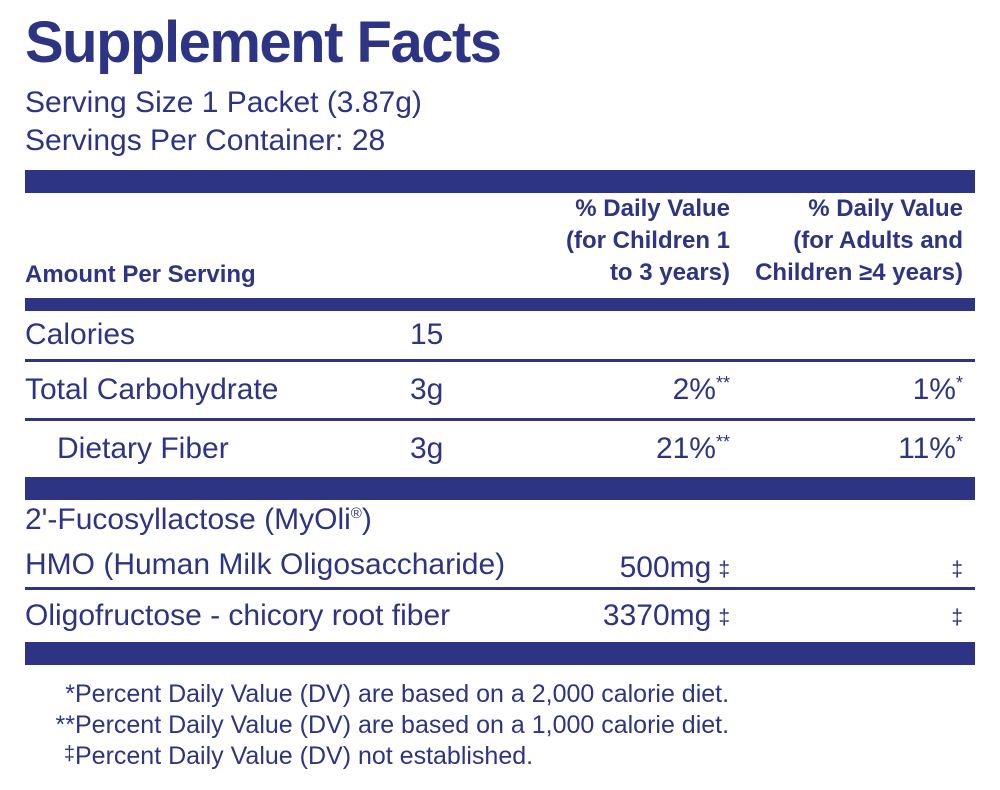  I want to click on nutrient-amount: 15, so click(427, 334).